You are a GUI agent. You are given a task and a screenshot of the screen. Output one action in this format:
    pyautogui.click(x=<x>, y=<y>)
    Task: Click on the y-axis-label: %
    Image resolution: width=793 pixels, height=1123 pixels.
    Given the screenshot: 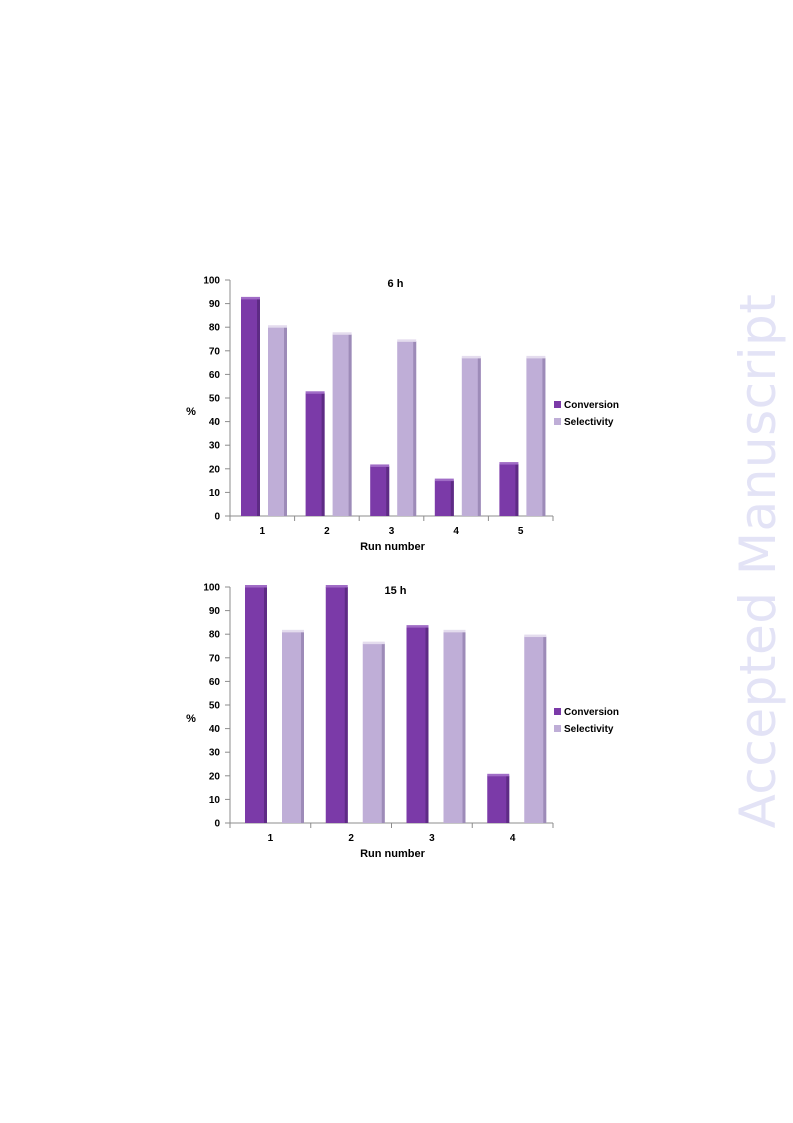 What is the action you would take?
    pyautogui.click(x=191, y=719)
    